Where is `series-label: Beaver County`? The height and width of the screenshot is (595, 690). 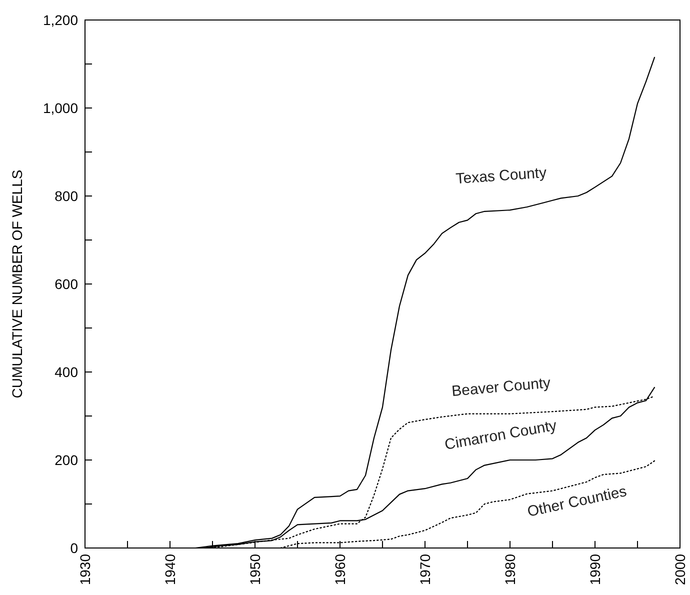 series-label: Beaver County is located at coordinates (501, 387).